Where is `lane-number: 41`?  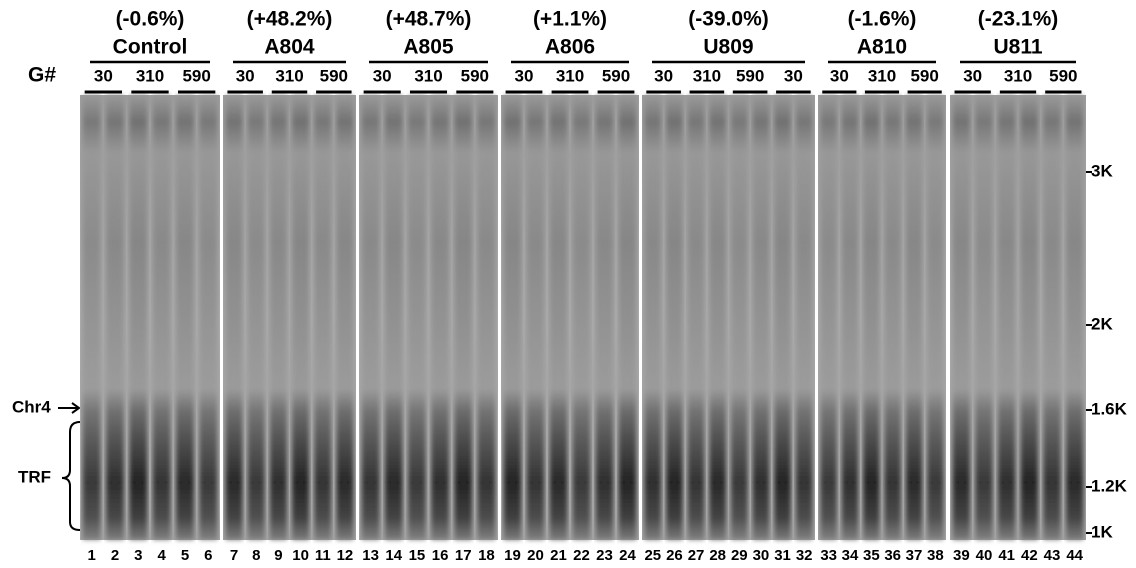 lane-number: 41 is located at coordinates (1006, 555).